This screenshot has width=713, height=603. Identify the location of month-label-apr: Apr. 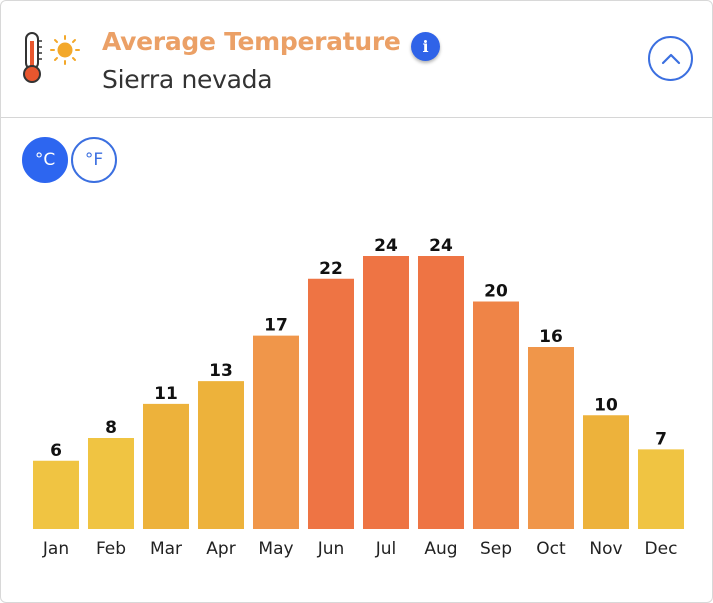
(220, 549).